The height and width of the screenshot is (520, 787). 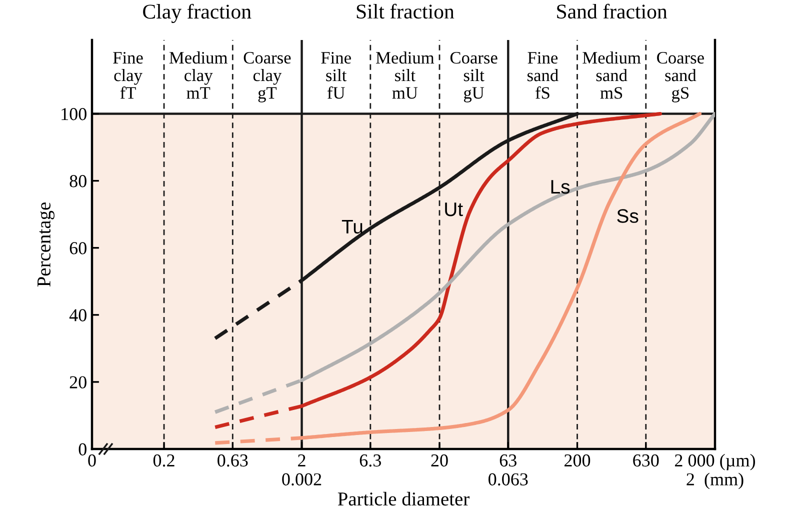 What do you see at coordinates (82, 449) in the screenshot?
I see `y-tick-label: 0` at bounding box center [82, 449].